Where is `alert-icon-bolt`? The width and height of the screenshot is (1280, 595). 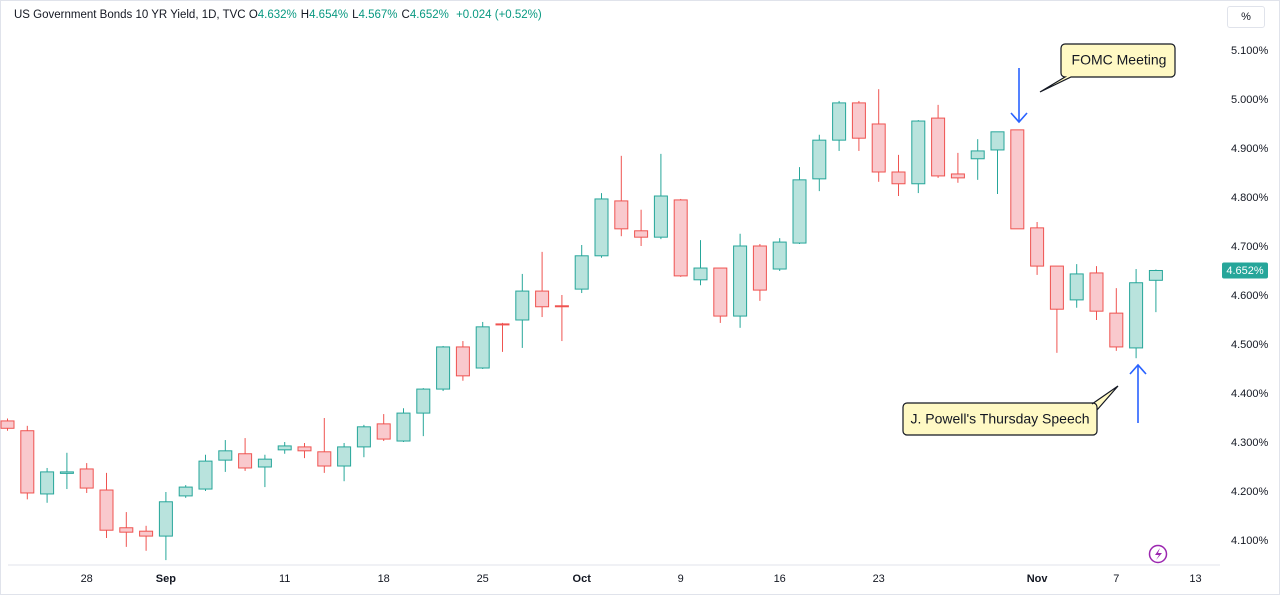
alert-icon-bolt is located at coordinates (1158, 554).